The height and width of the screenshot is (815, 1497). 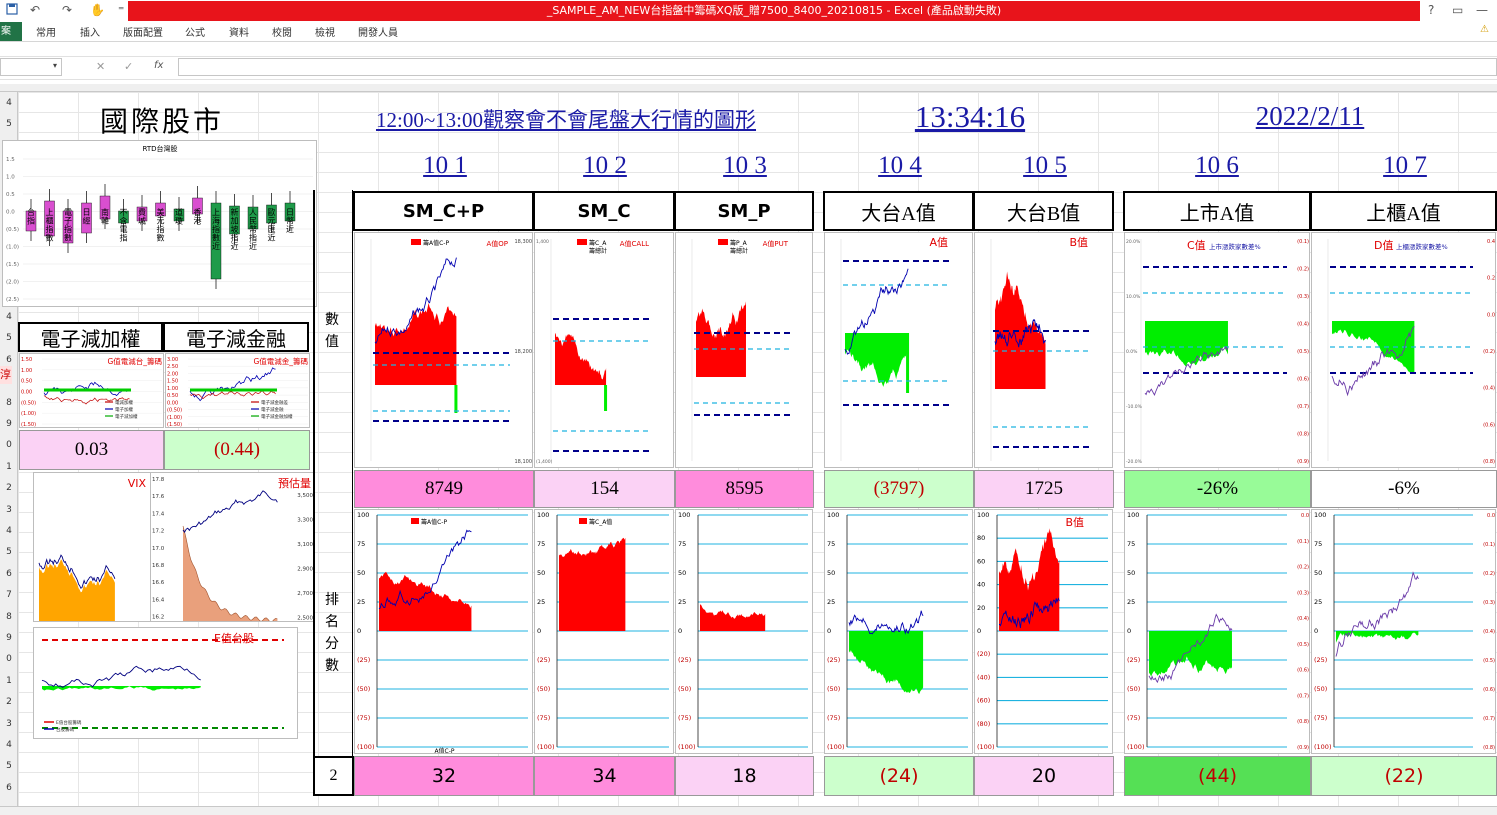 I want to click on insert-function-icon: fx, so click(x=159, y=65).